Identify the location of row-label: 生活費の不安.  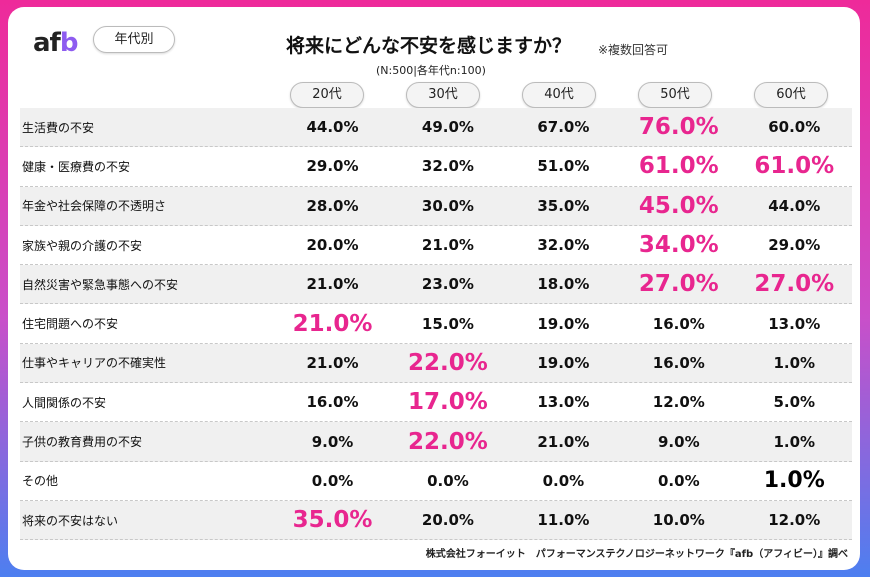
(58, 127).